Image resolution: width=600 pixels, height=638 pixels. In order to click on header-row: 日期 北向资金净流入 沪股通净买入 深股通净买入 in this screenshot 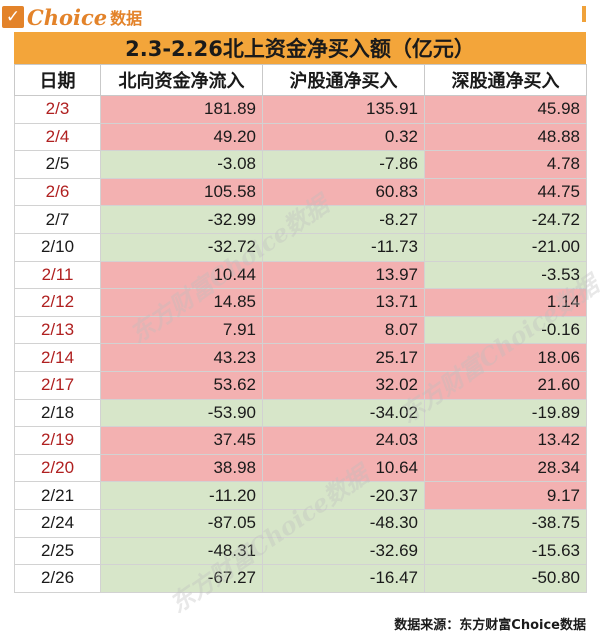, I will do `click(300, 80)`.